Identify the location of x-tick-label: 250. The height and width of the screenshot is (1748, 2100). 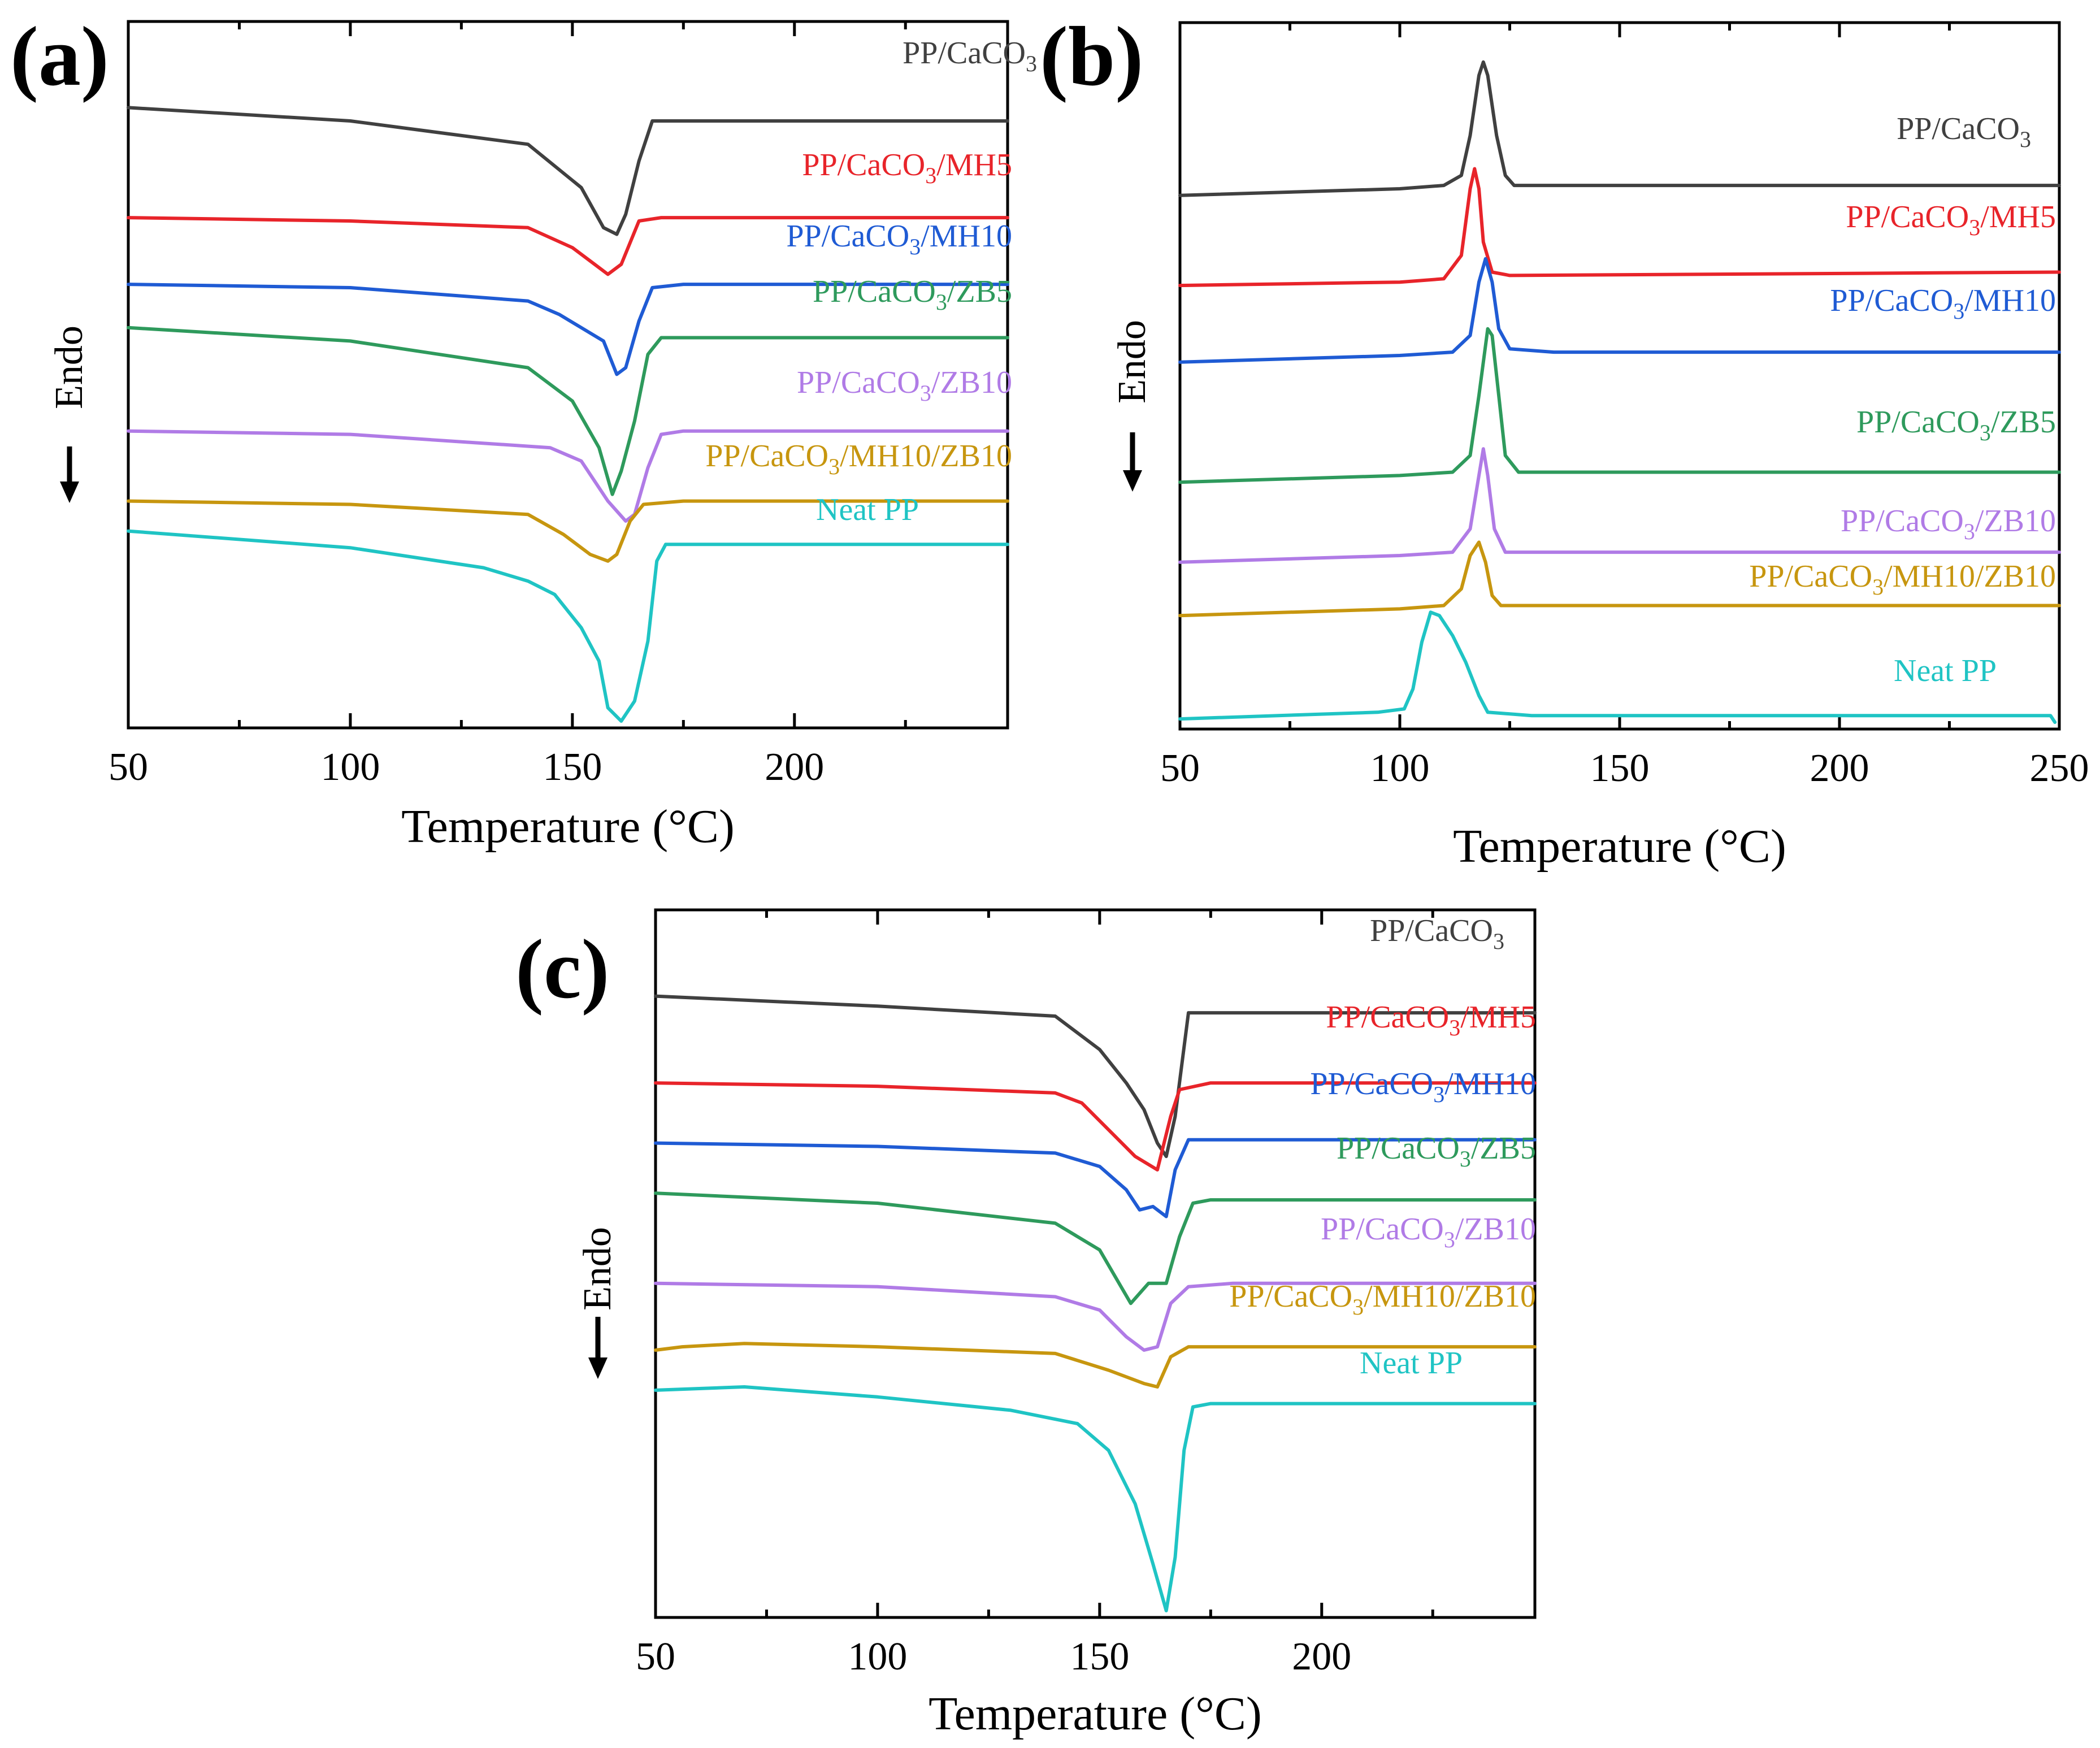
(2059, 768).